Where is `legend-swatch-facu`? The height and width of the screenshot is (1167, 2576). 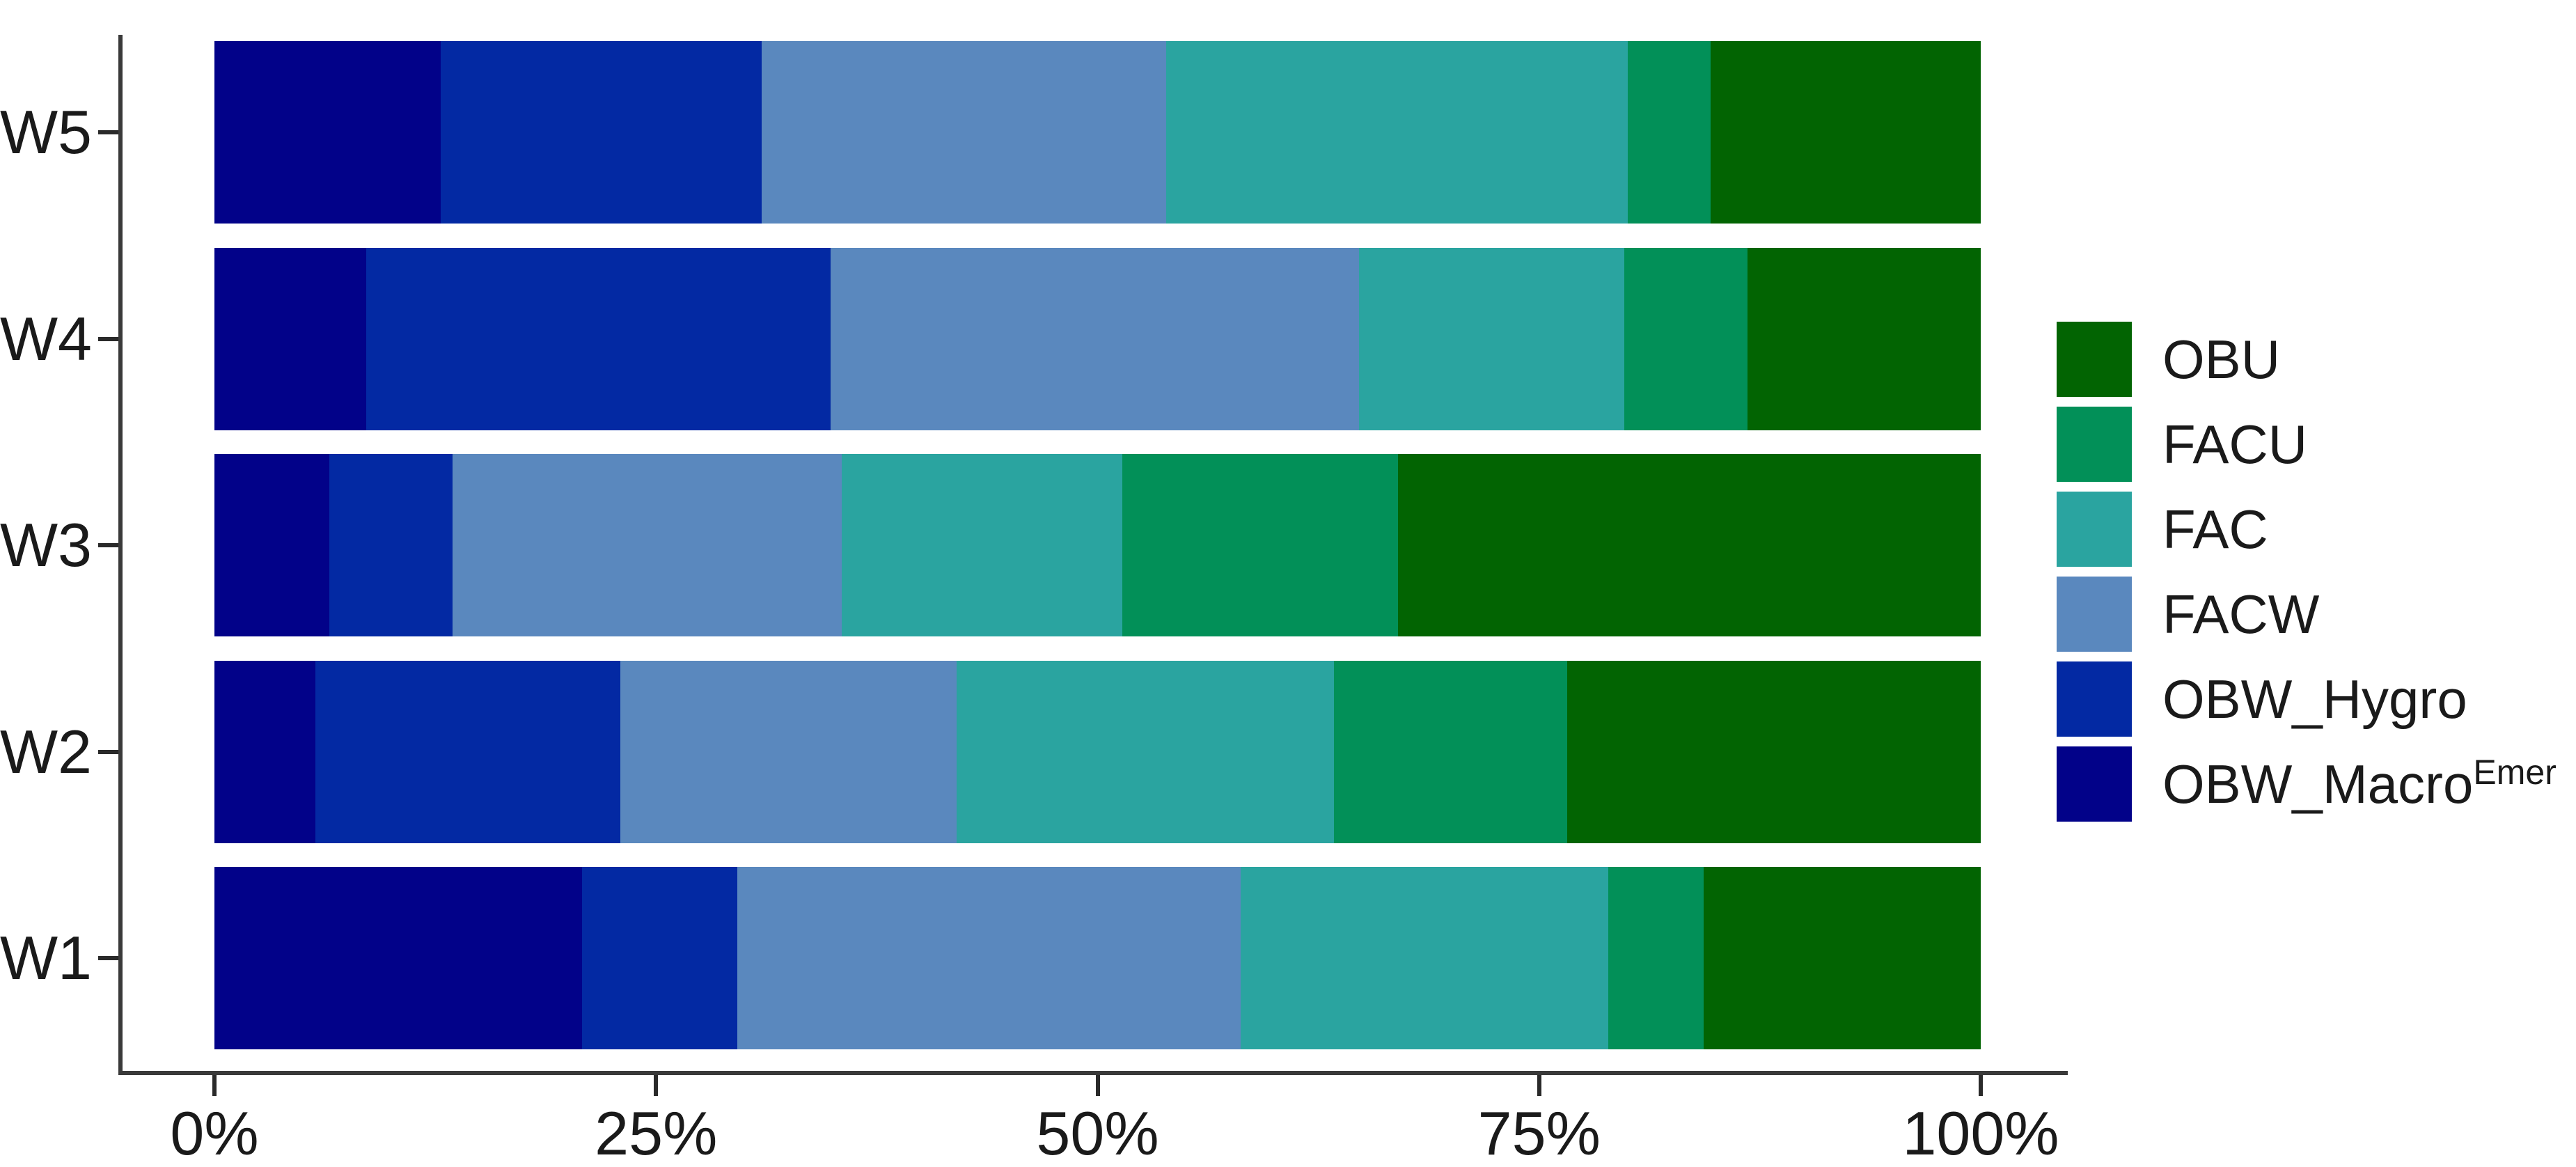
legend-swatch-facu is located at coordinates (2094, 445).